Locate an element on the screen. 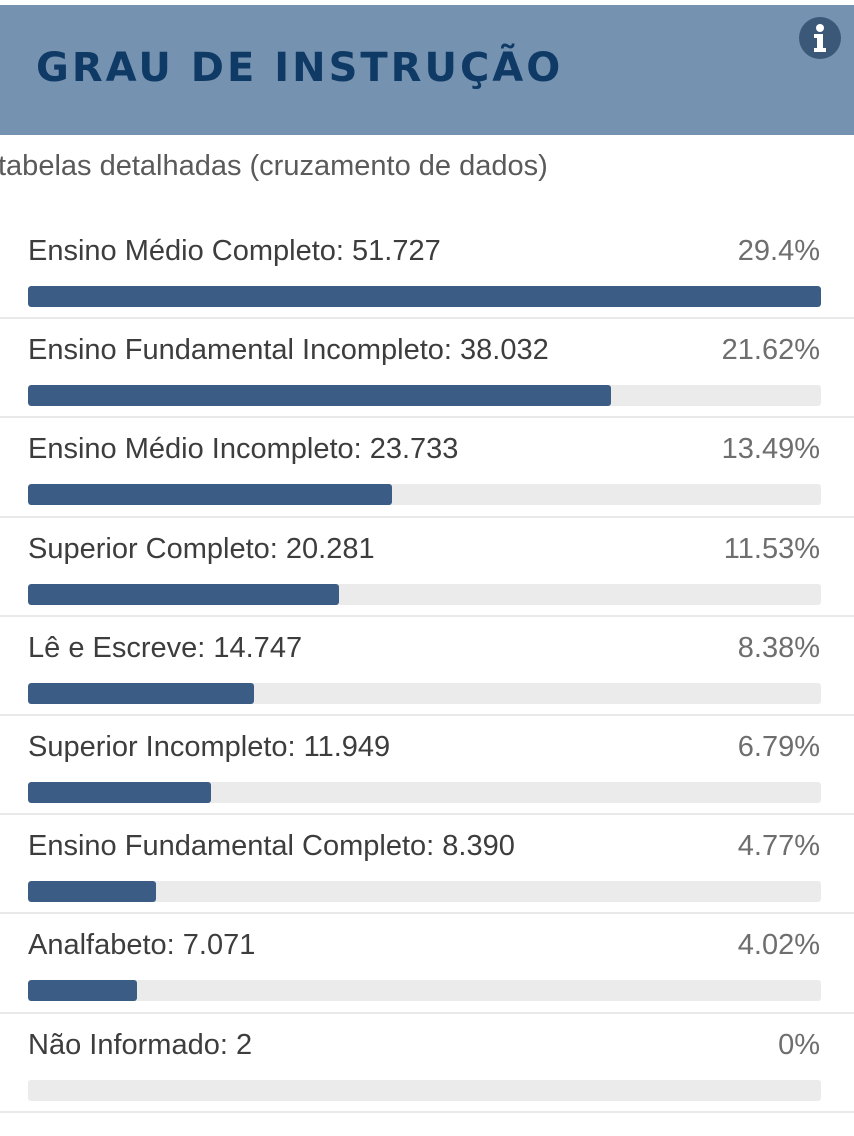 This screenshot has width=854, height=1136. item-label: Não Informado: 2 is located at coordinates (140, 1044).